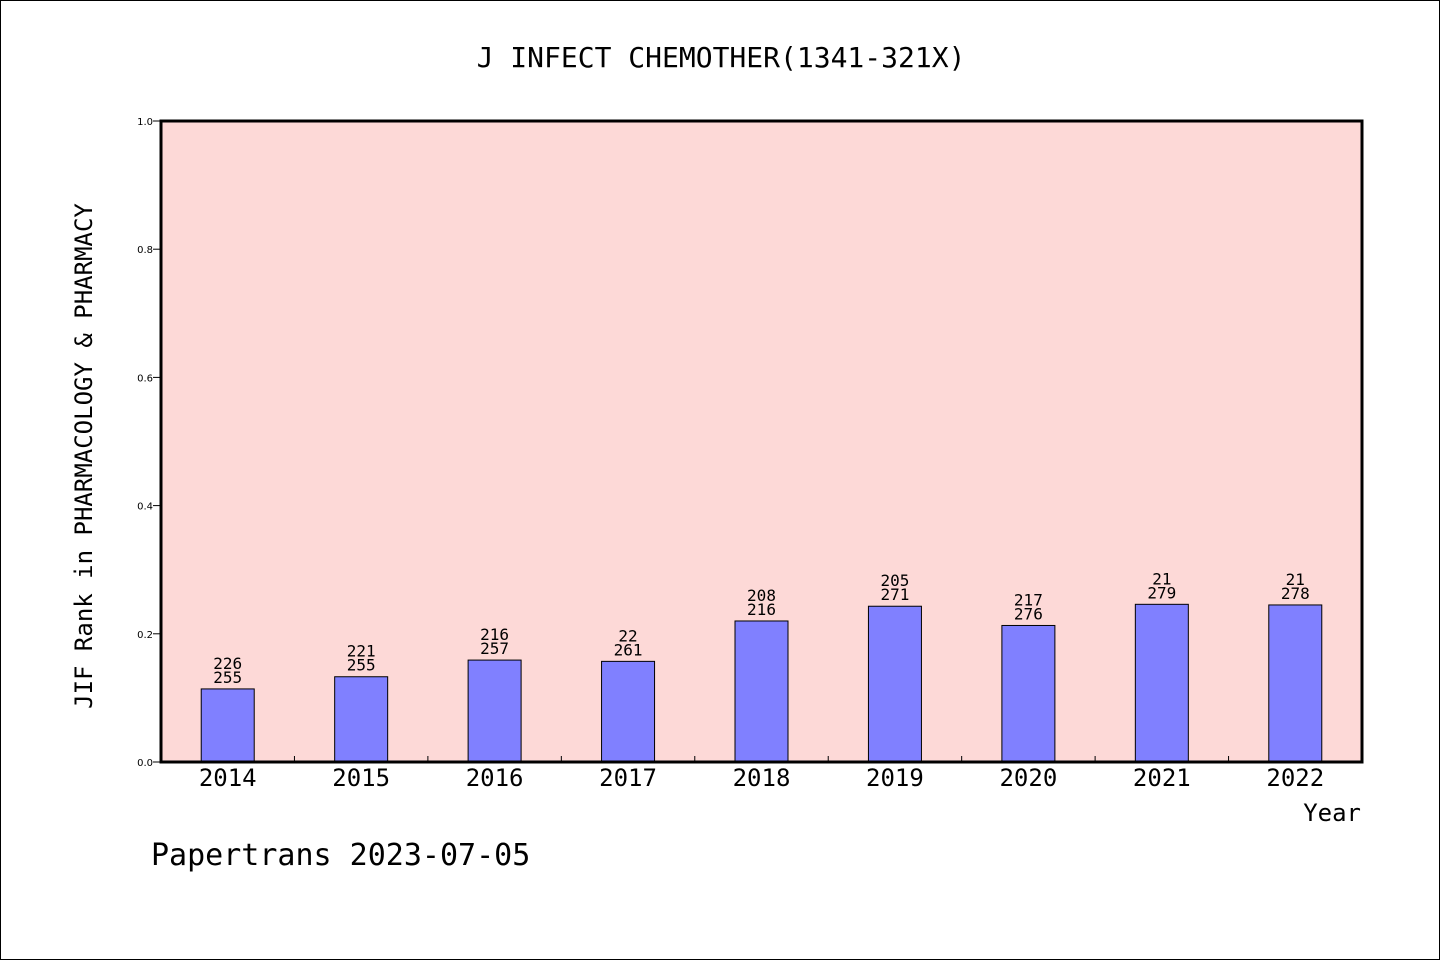  I want to click on bar-2014, so click(227, 725).